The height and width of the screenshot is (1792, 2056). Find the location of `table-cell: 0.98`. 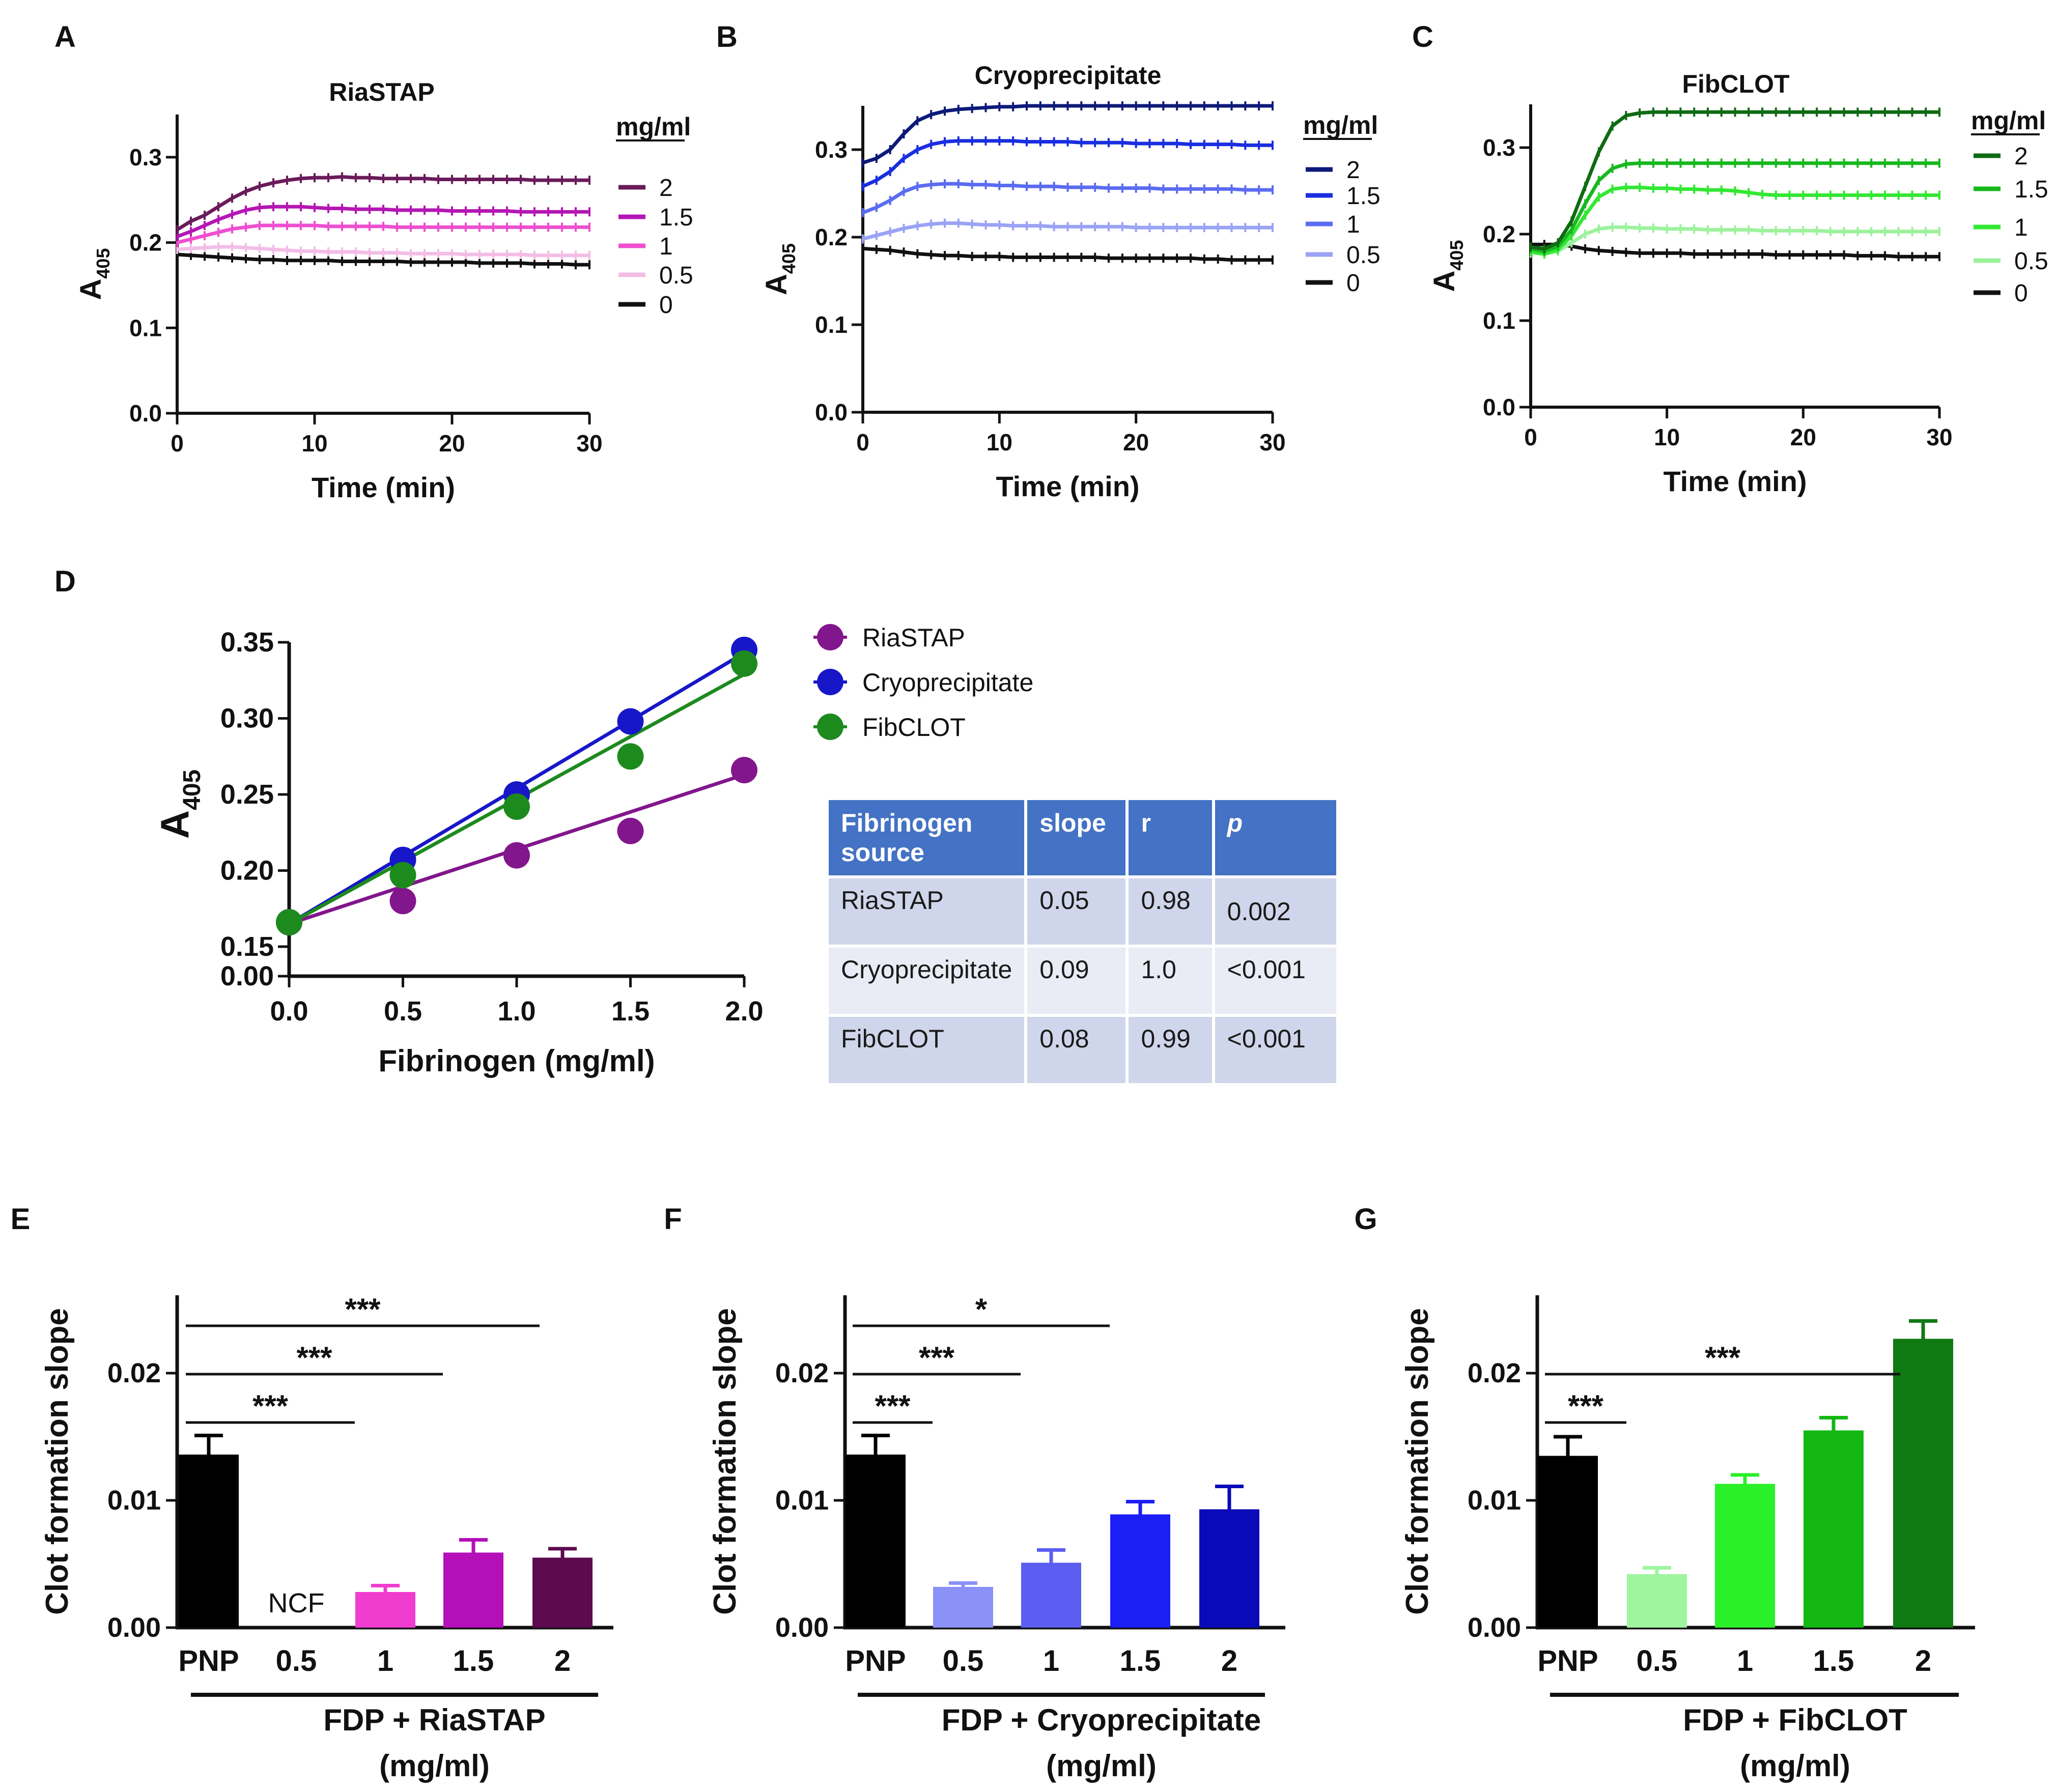

table-cell: 0.98 is located at coordinates (1170, 911).